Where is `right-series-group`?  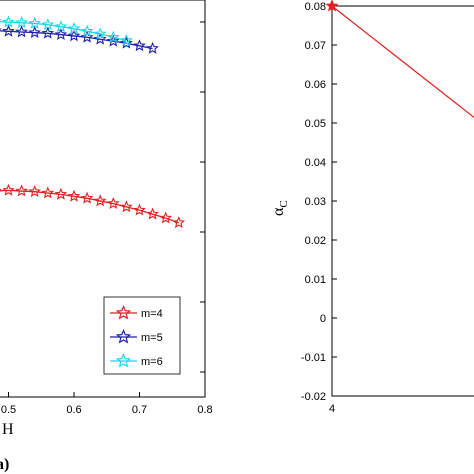 right-series-group is located at coordinates (399, 59).